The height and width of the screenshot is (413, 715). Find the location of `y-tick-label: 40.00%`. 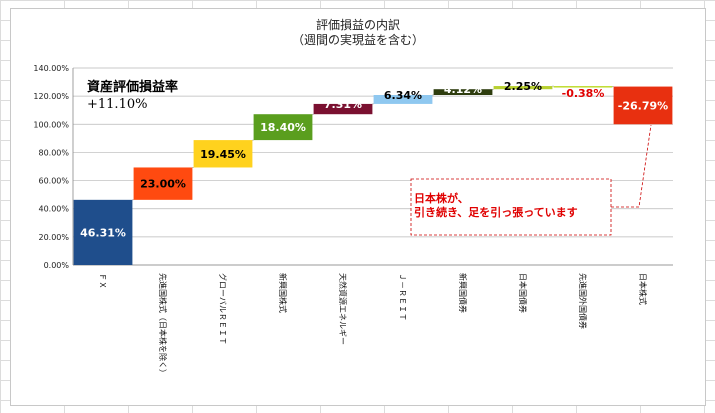

y-tick-label: 40.00% is located at coordinates (53, 209).